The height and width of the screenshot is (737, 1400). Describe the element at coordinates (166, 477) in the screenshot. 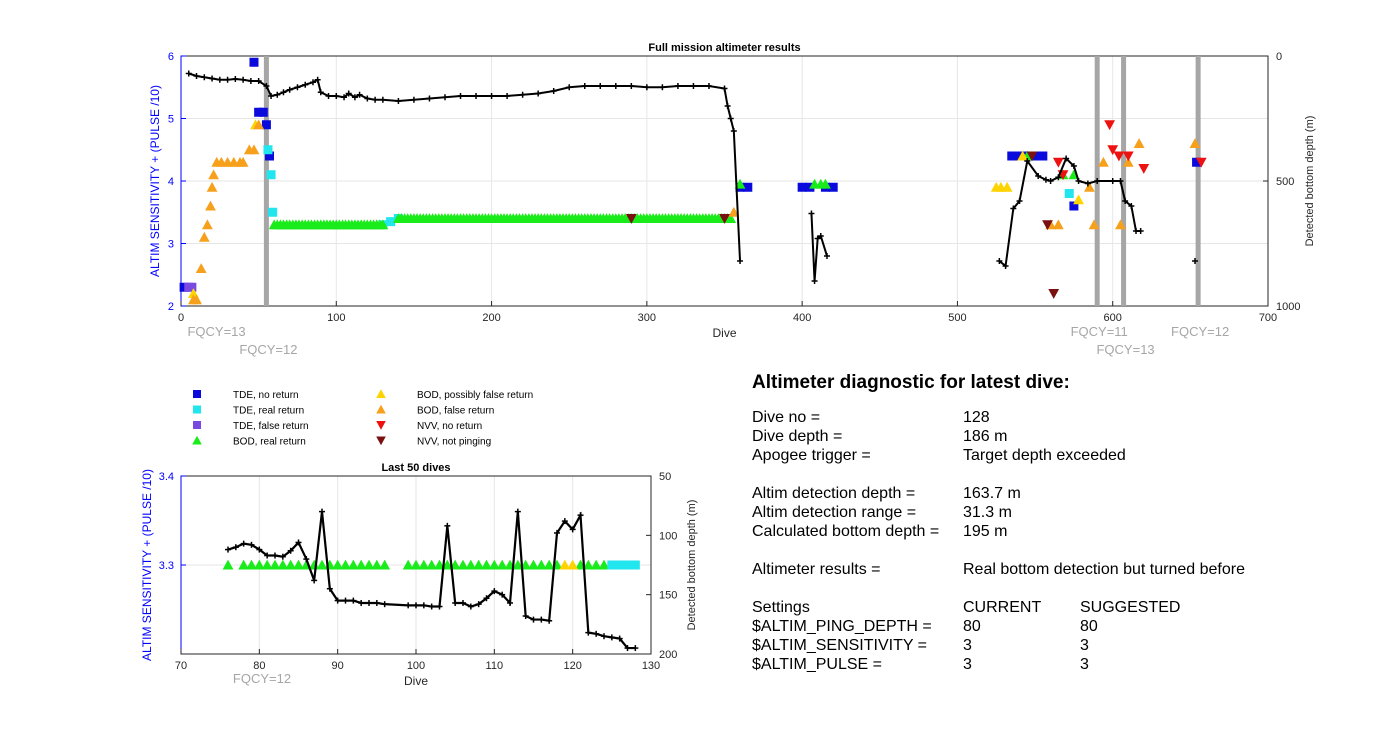

I see `y-left-tick-label: 3.4` at that location.